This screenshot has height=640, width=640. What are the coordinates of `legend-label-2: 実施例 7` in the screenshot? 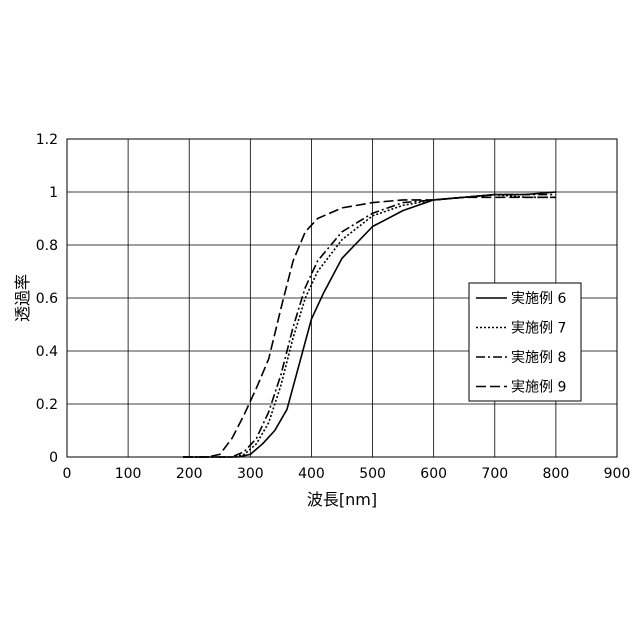 It's located at (538, 329).